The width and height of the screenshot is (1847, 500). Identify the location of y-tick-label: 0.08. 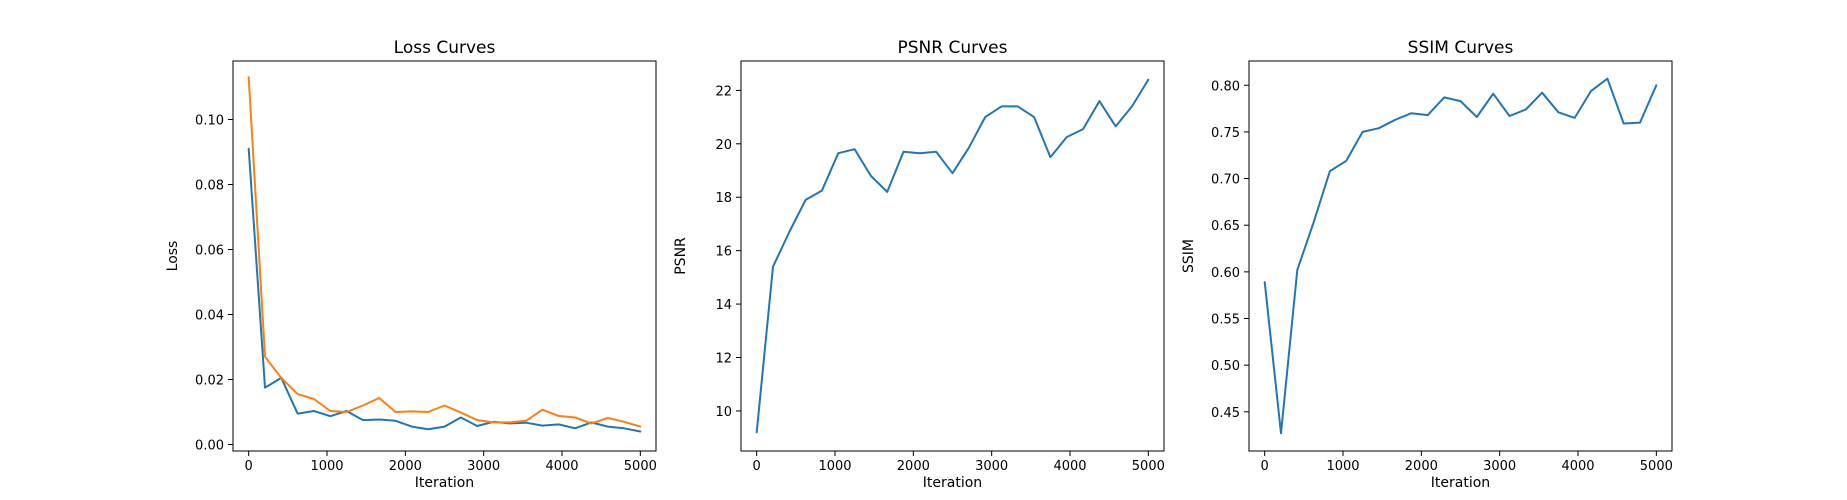
(209, 186).